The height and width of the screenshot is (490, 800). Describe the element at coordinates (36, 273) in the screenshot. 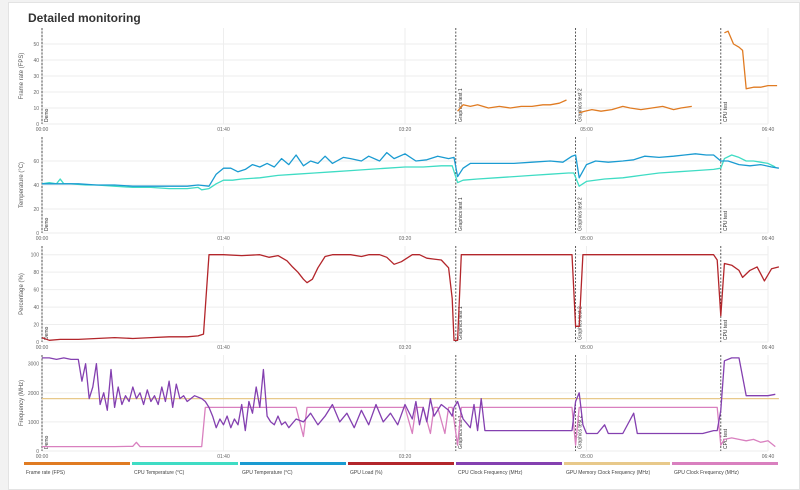

I see `y-tick-label: 80` at that location.